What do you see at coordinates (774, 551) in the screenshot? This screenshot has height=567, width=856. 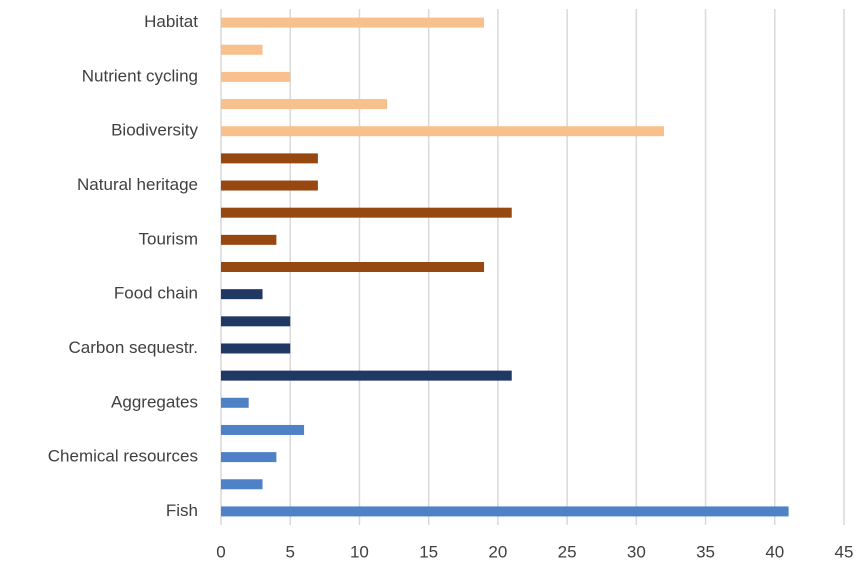 I see `x-tick-label: 40` at bounding box center [774, 551].